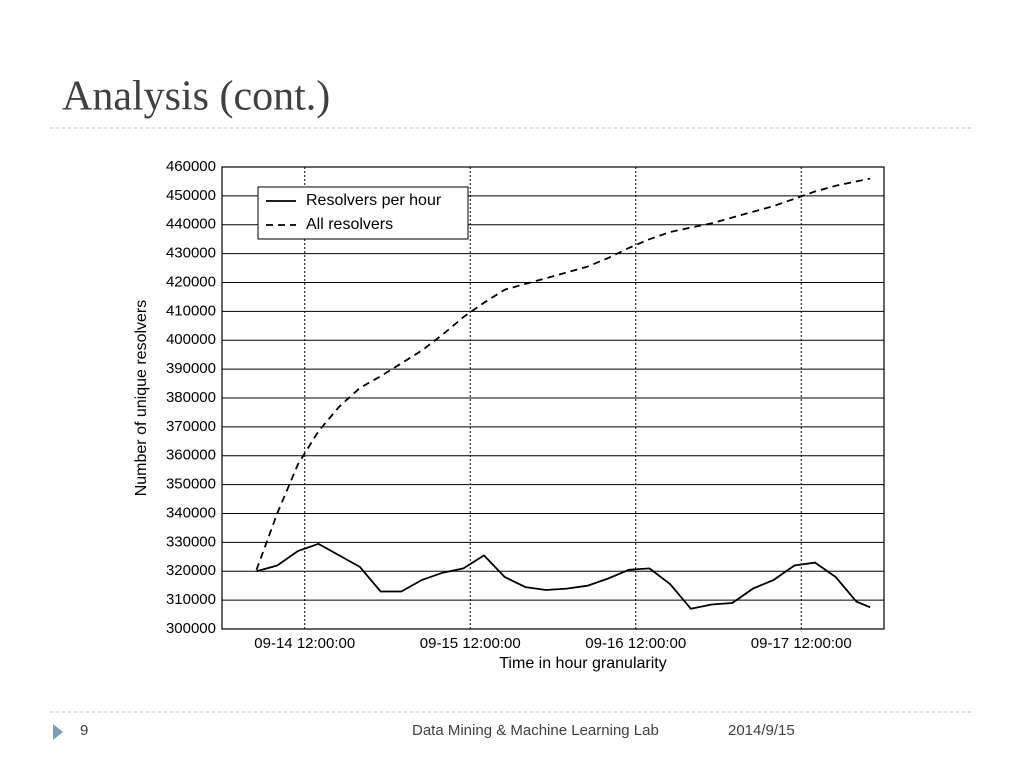  I want to click on legend-label: All resolvers, so click(349, 224).